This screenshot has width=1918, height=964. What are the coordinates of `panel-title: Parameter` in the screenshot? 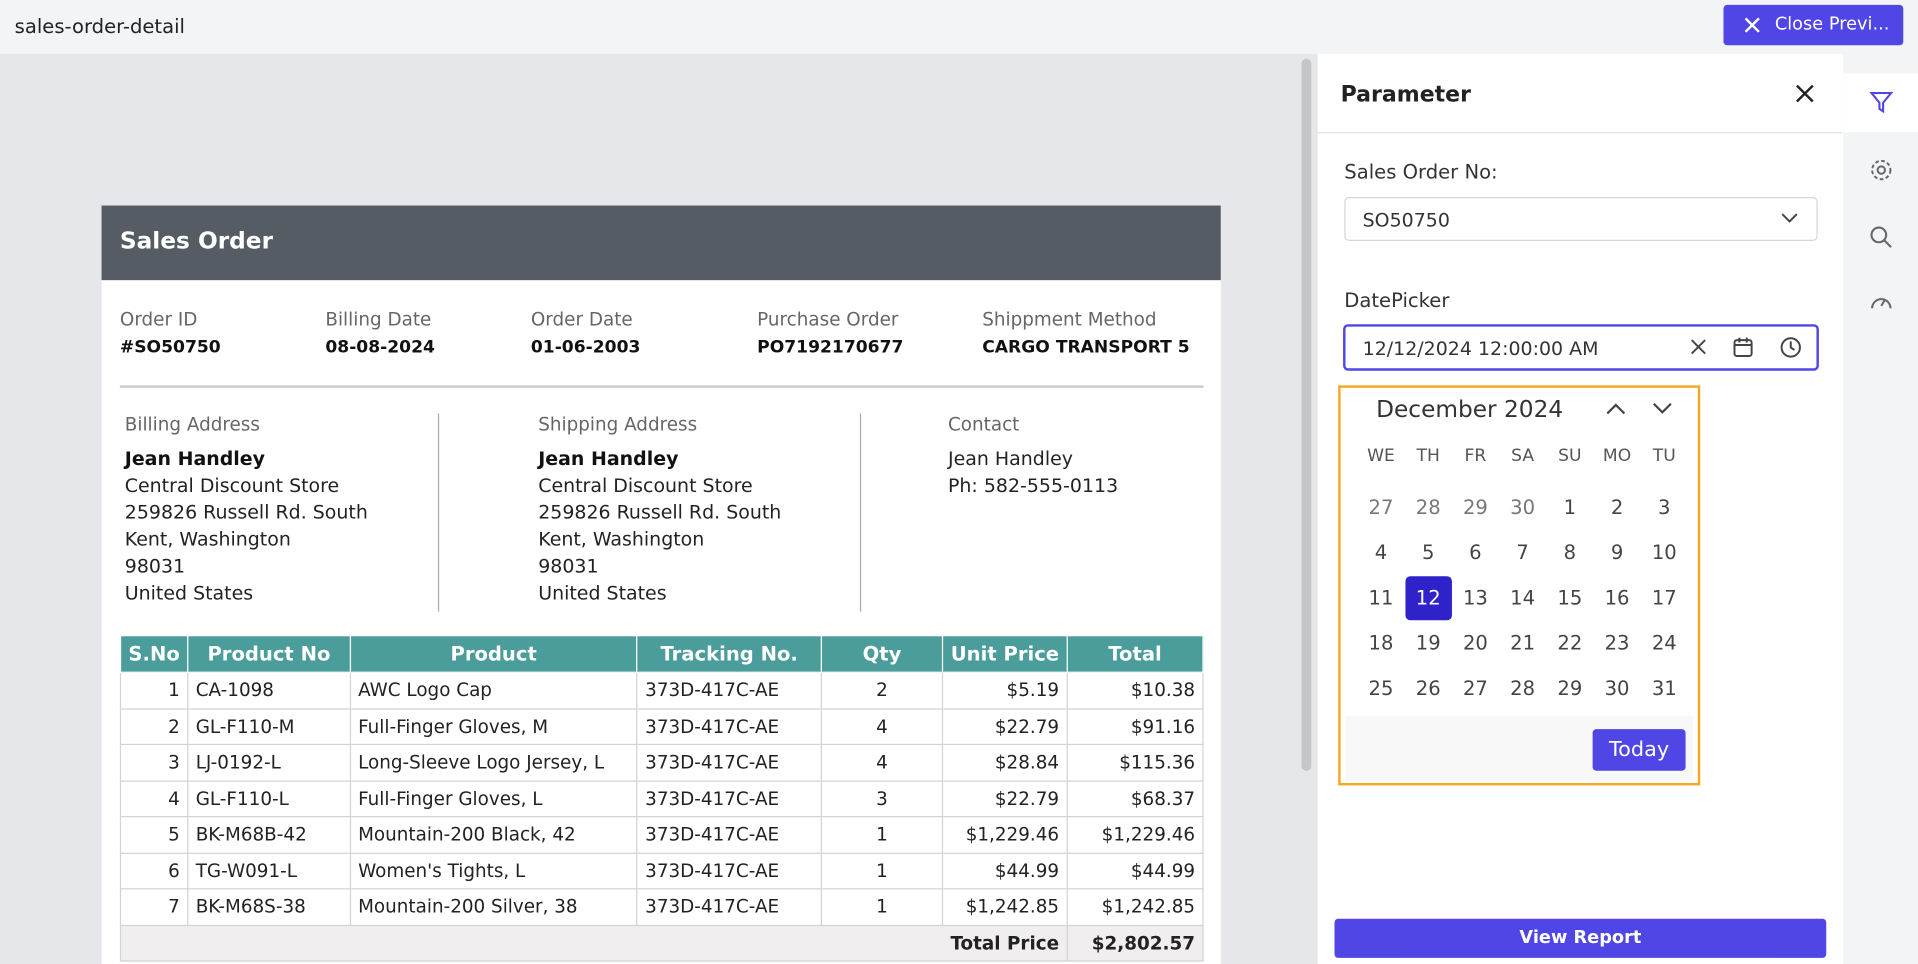 It's located at (1405, 94).